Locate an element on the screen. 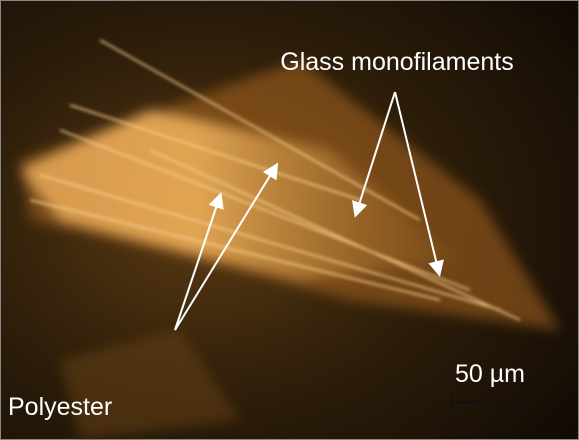  scale-bar is located at coordinates (488, 402).